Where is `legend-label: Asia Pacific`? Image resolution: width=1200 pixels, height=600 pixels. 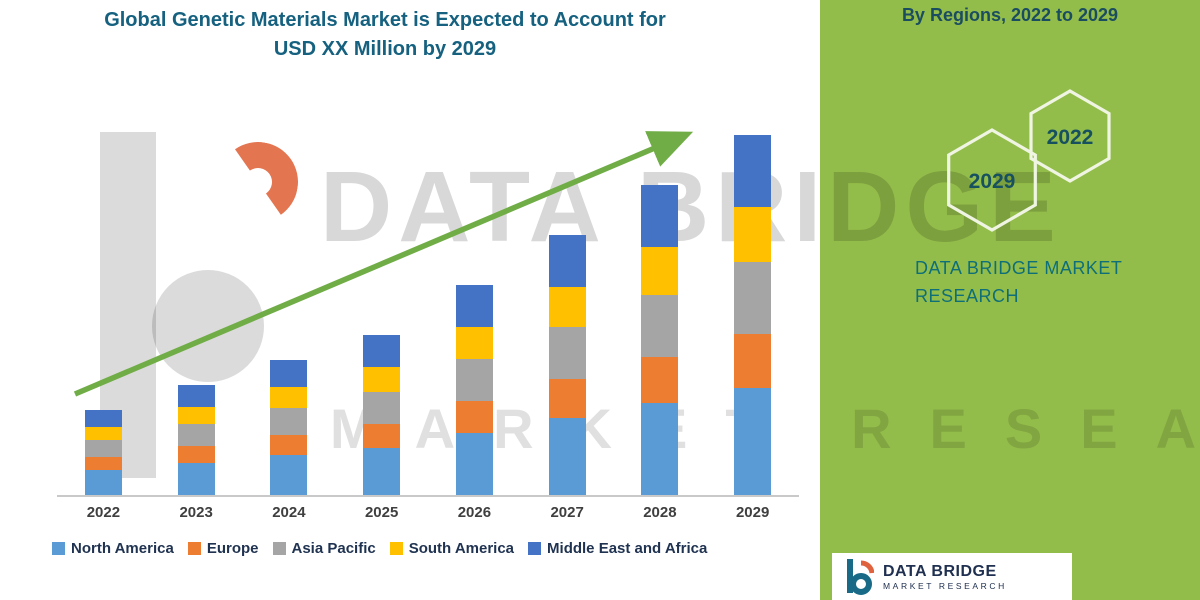 legend-label: Asia Pacific is located at coordinates (333, 548).